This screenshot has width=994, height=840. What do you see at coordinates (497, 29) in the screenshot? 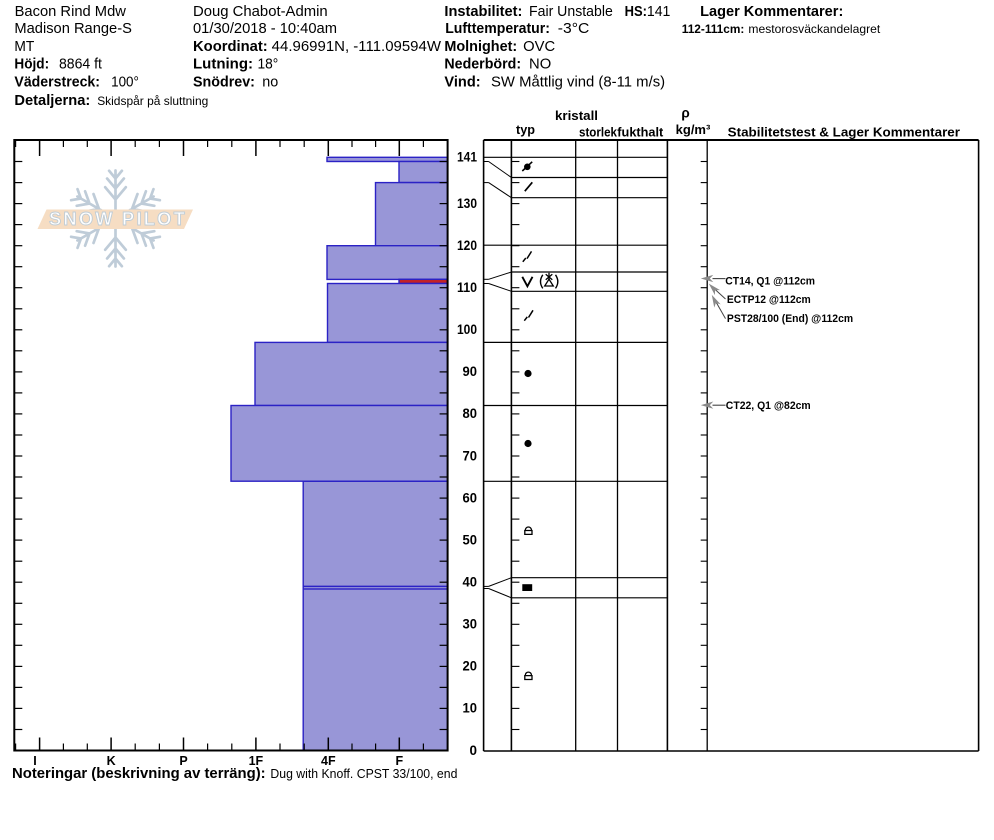
I see `svg-text: Lufttemperatur:` at bounding box center [497, 29].